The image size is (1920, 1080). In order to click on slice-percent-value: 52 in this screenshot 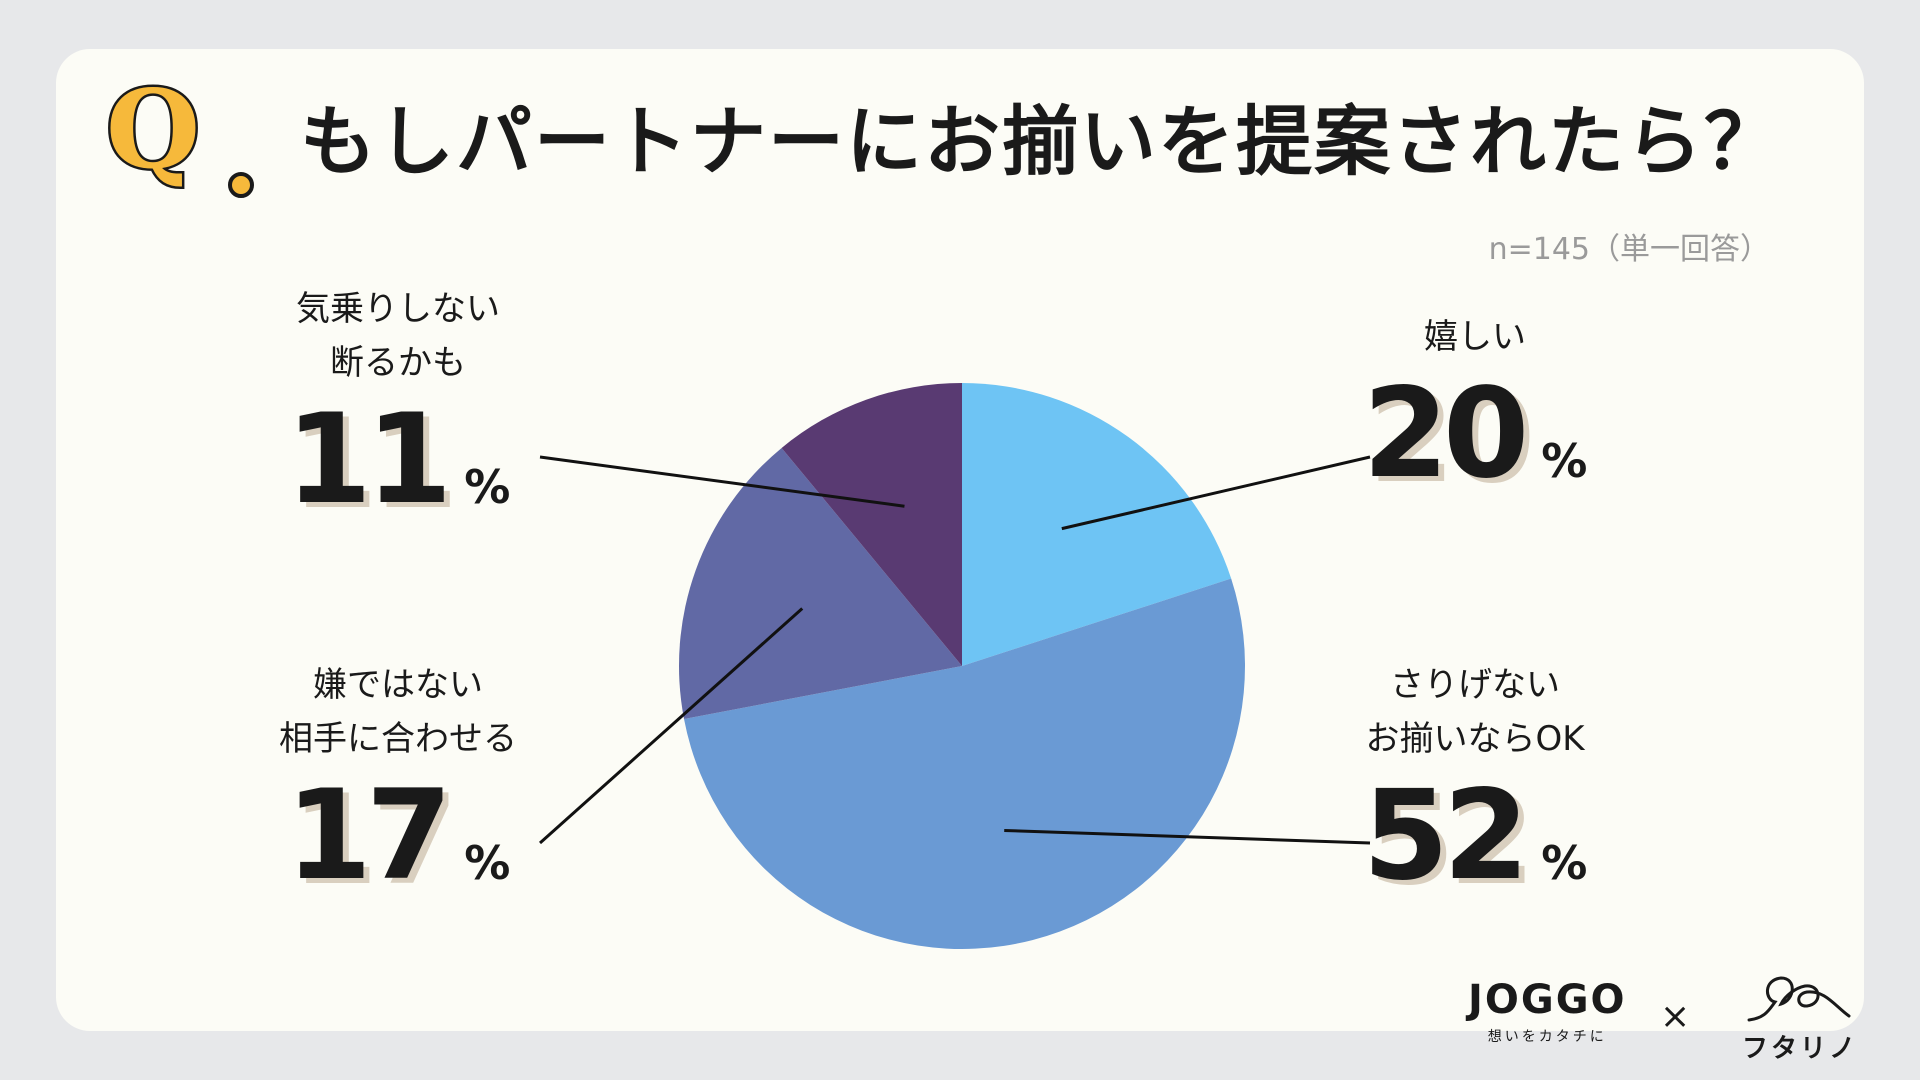, I will do `click(1446, 836)`.